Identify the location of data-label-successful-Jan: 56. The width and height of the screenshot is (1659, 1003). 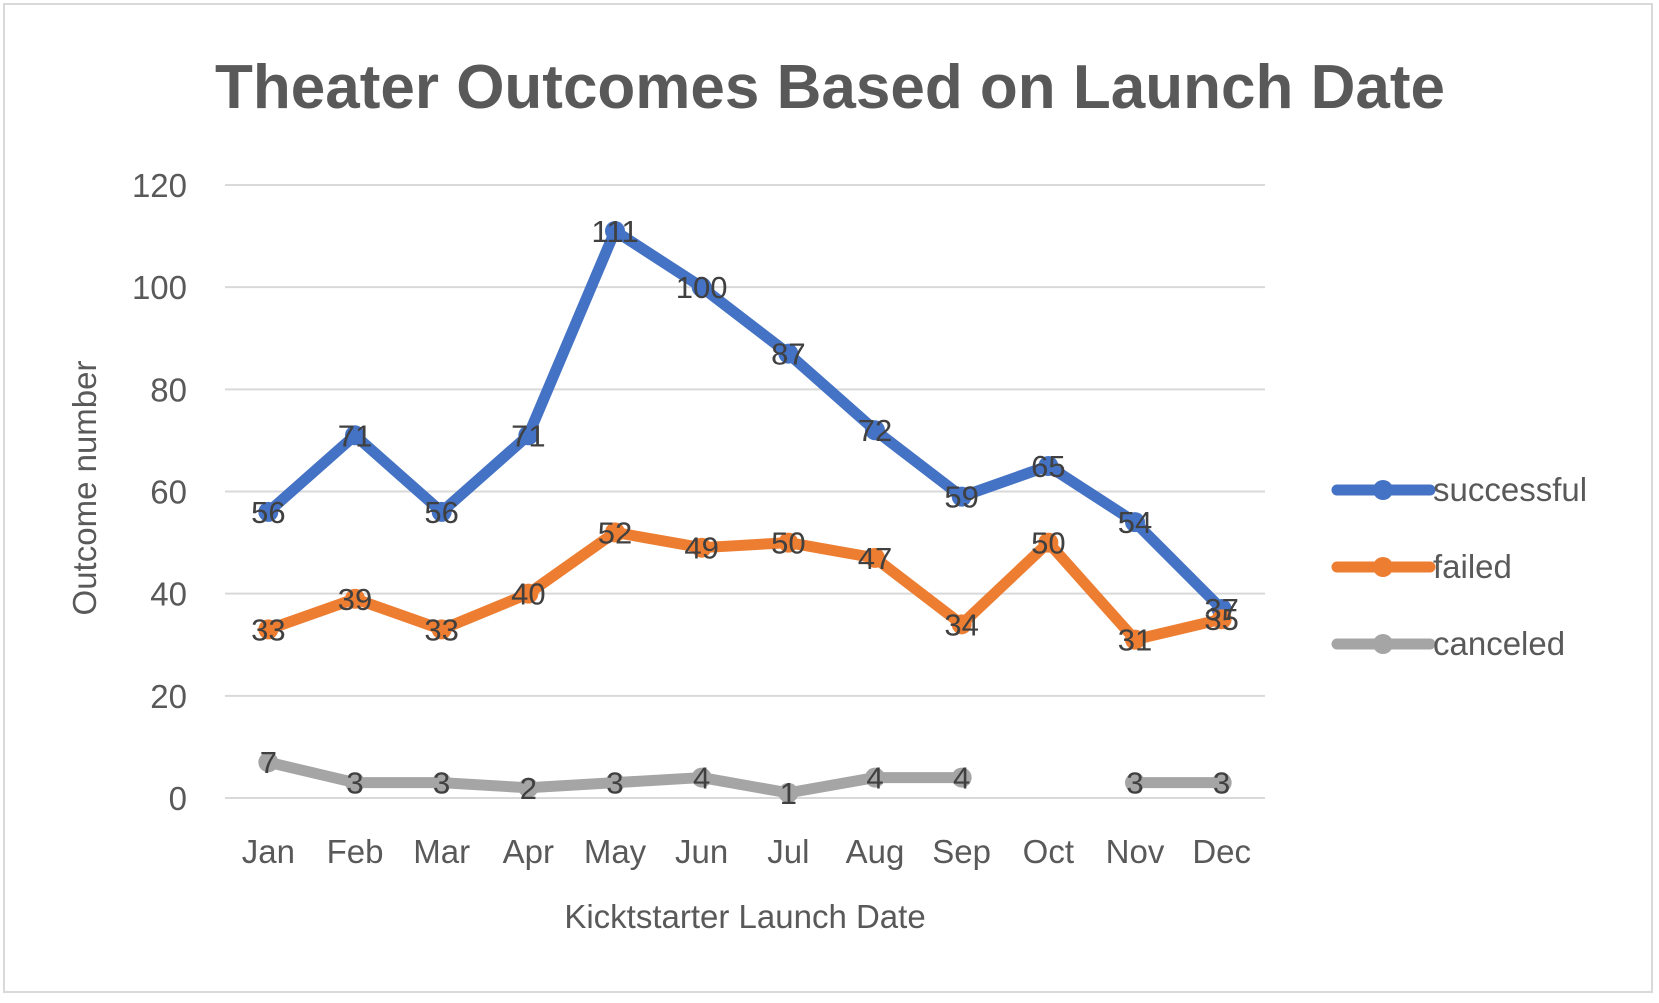
(268, 512).